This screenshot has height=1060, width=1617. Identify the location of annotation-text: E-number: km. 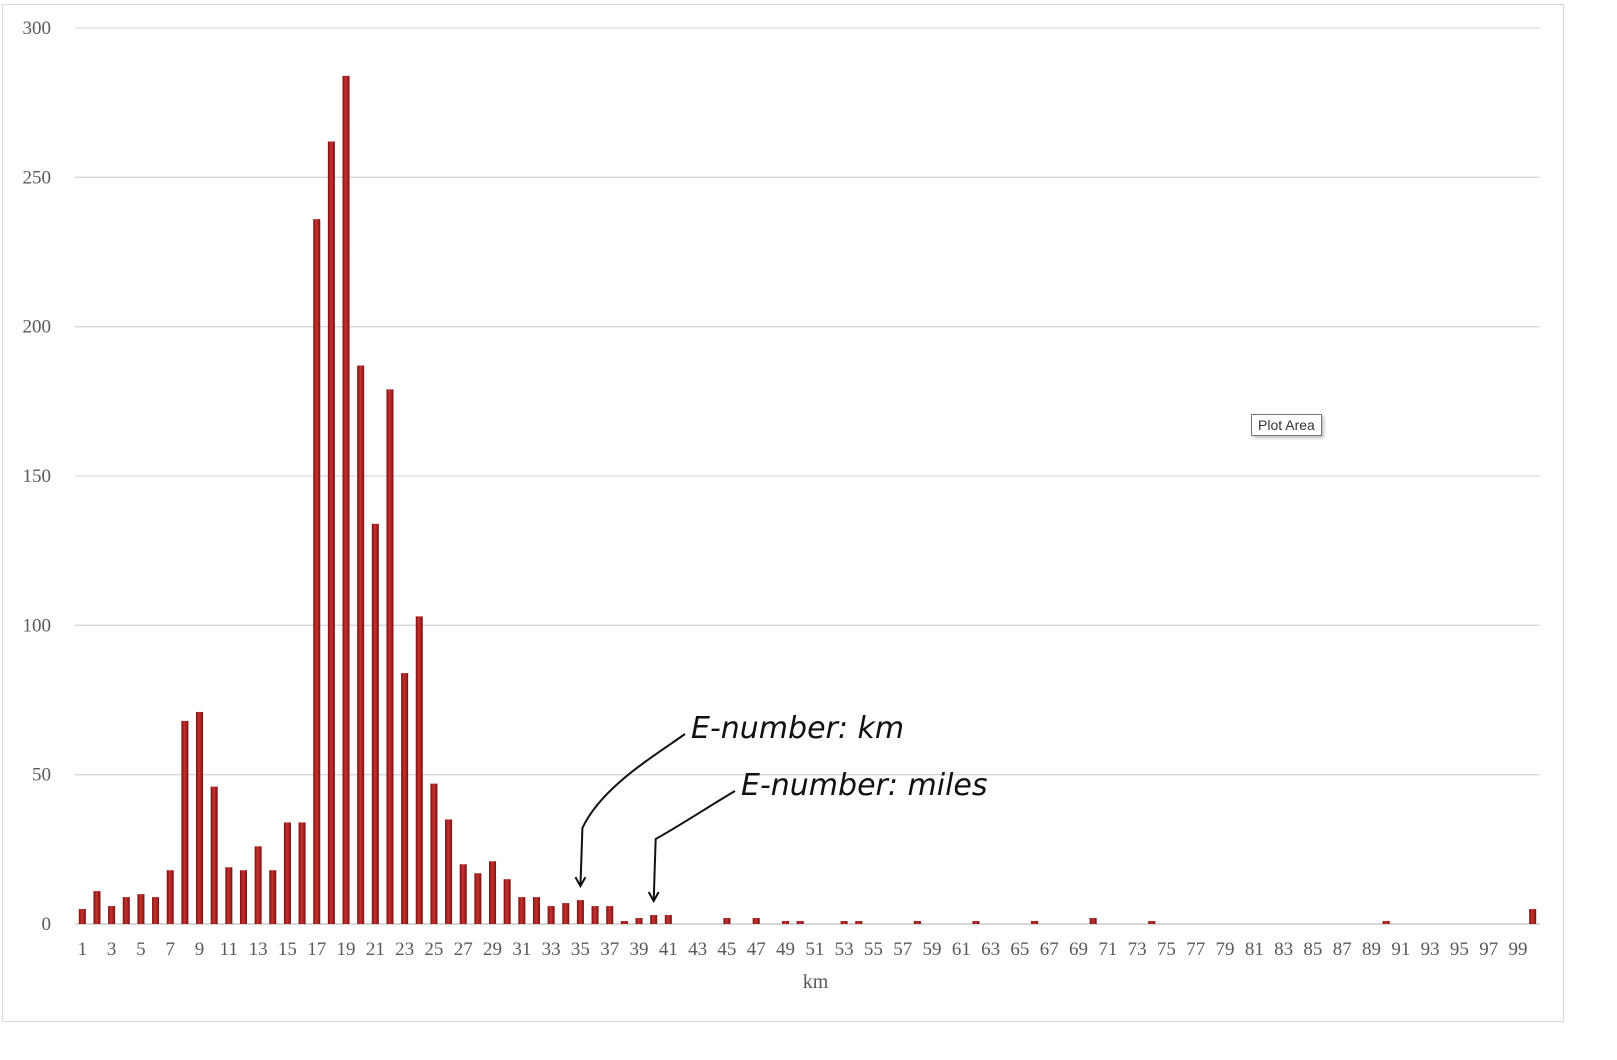
(797, 728).